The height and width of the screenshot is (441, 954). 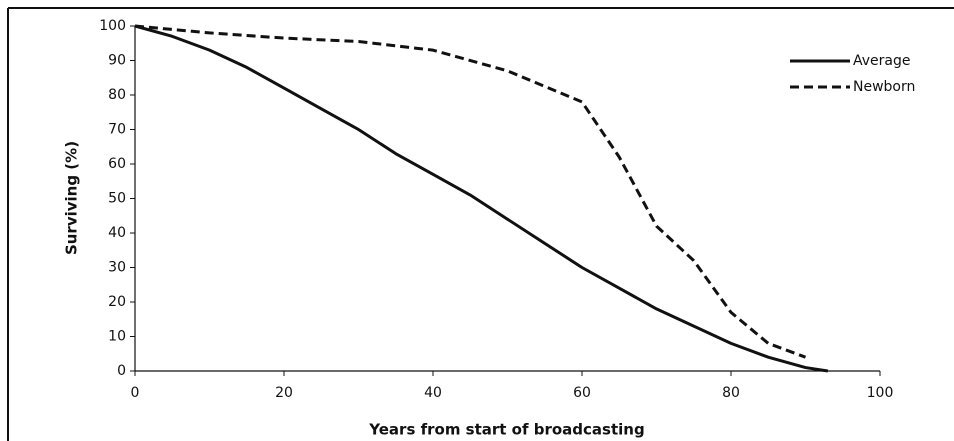 What do you see at coordinates (117, 268) in the screenshot?
I see `y-tick-label: 30` at bounding box center [117, 268].